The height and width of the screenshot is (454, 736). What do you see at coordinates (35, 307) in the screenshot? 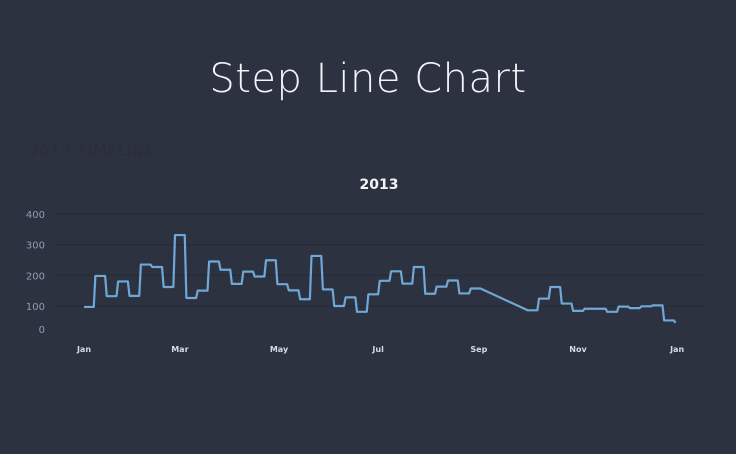
I see `y-tick-label: 100` at bounding box center [35, 307].